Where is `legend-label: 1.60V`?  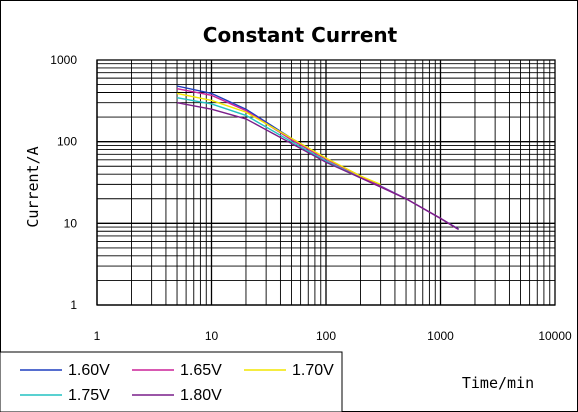 legend-label: 1.60V is located at coordinates (89, 370).